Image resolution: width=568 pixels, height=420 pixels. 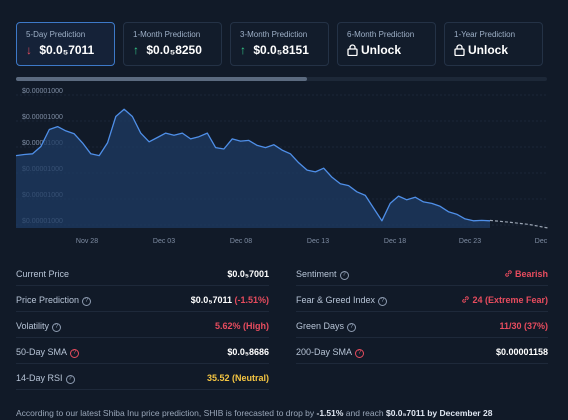 I want to click on stat-label: Price Prediction, so click(x=48, y=300).